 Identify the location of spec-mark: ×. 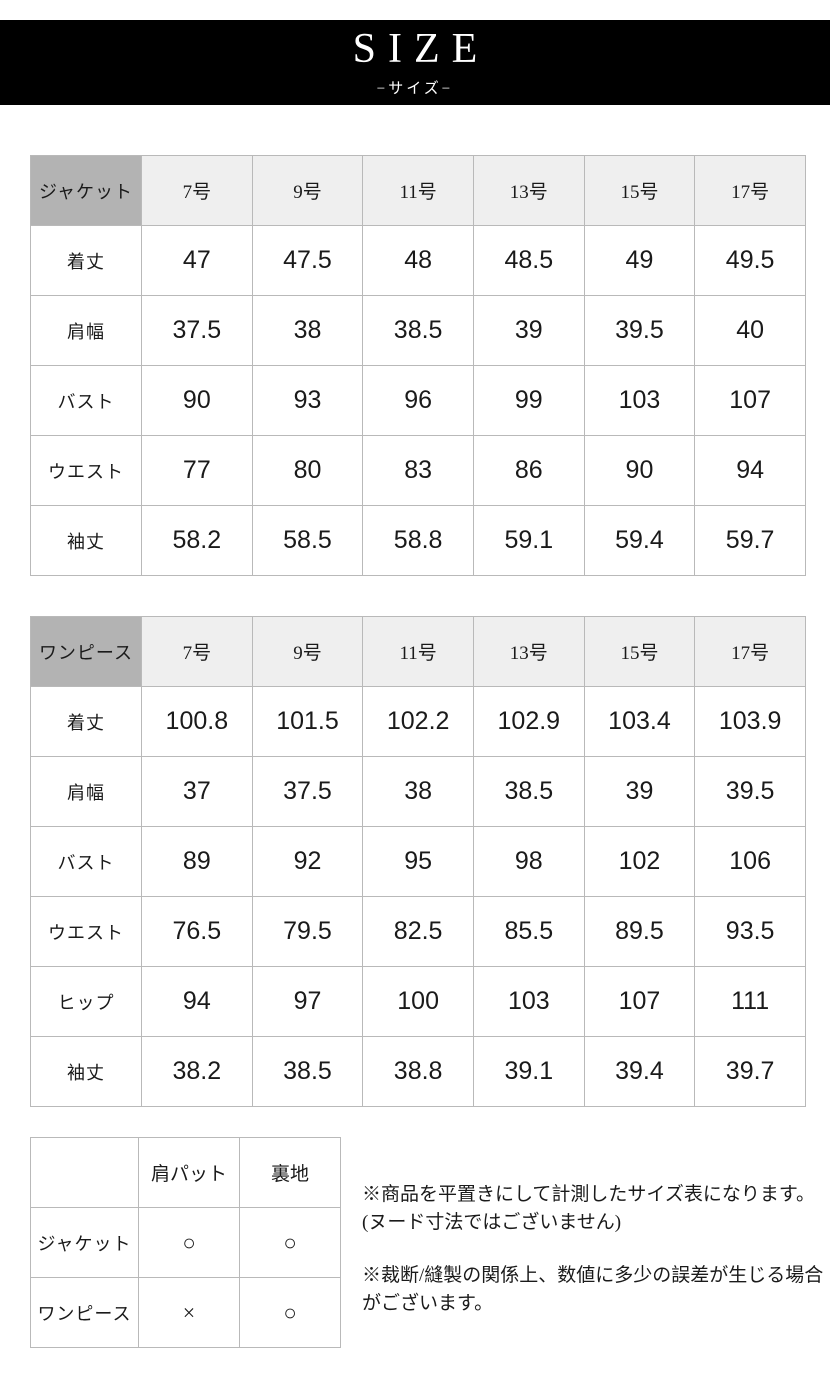
(189, 1312).